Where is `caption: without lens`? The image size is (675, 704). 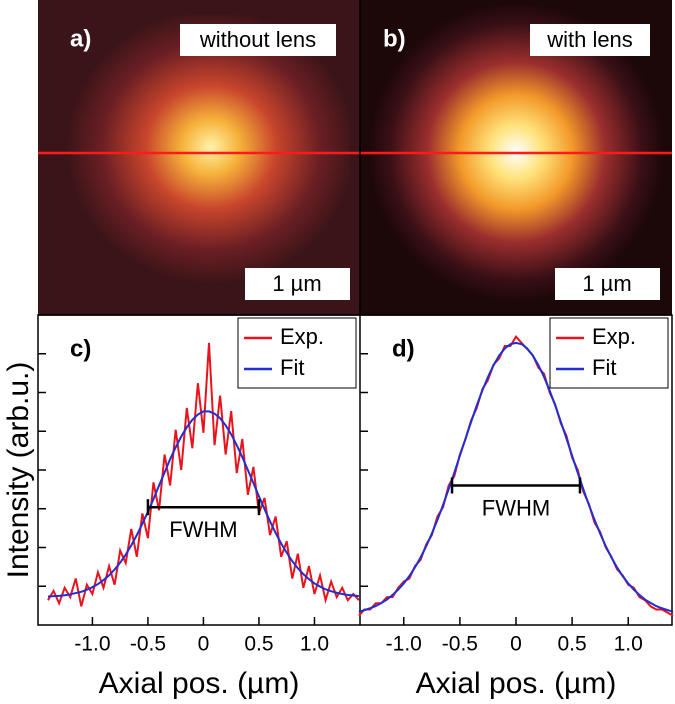 caption: without lens is located at coordinates (257, 39).